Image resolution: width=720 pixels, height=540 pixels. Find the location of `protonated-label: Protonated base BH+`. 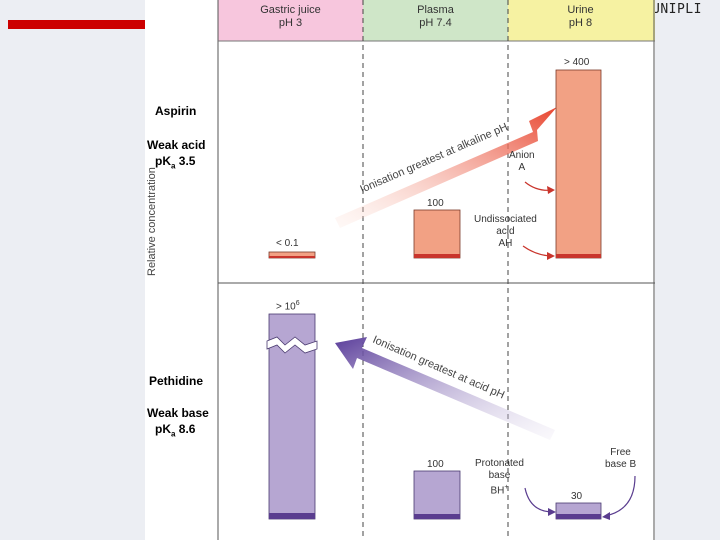

protonated-label: Protonated base BH+ is located at coordinates (499, 477).